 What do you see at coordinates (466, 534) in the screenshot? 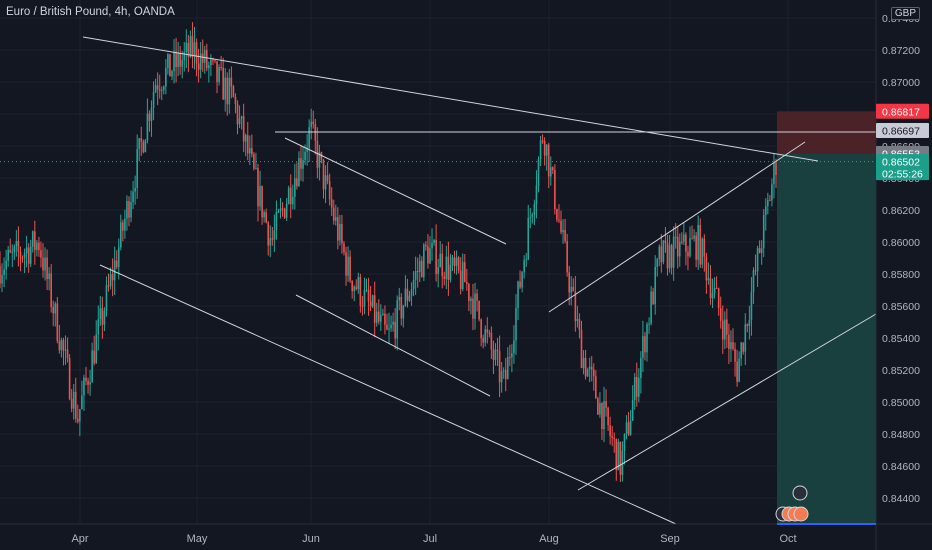
I see `time-axis: Apr May Jun Jul Aug Sep Oct` at bounding box center [466, 534].